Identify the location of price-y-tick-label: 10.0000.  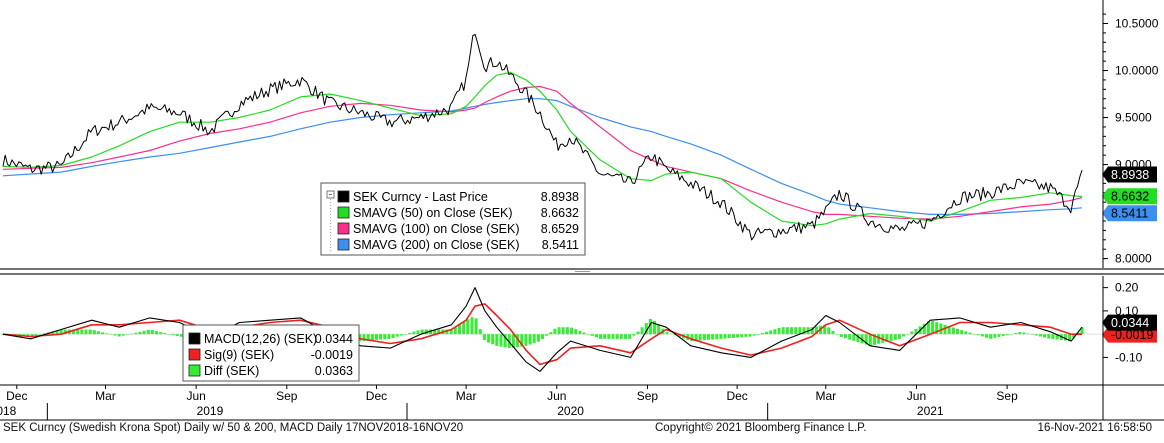
(1137, 71).